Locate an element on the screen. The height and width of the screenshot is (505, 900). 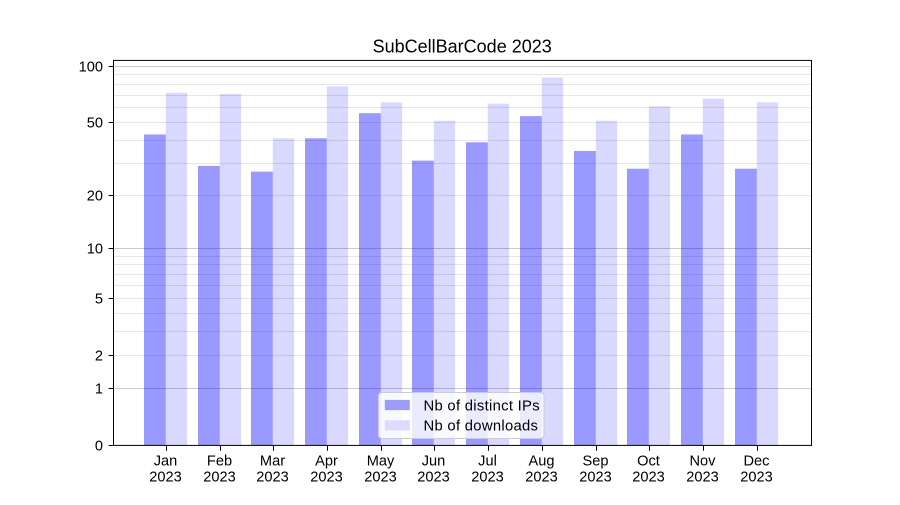
svg-text: 1 is located at coordinates (99, 390).